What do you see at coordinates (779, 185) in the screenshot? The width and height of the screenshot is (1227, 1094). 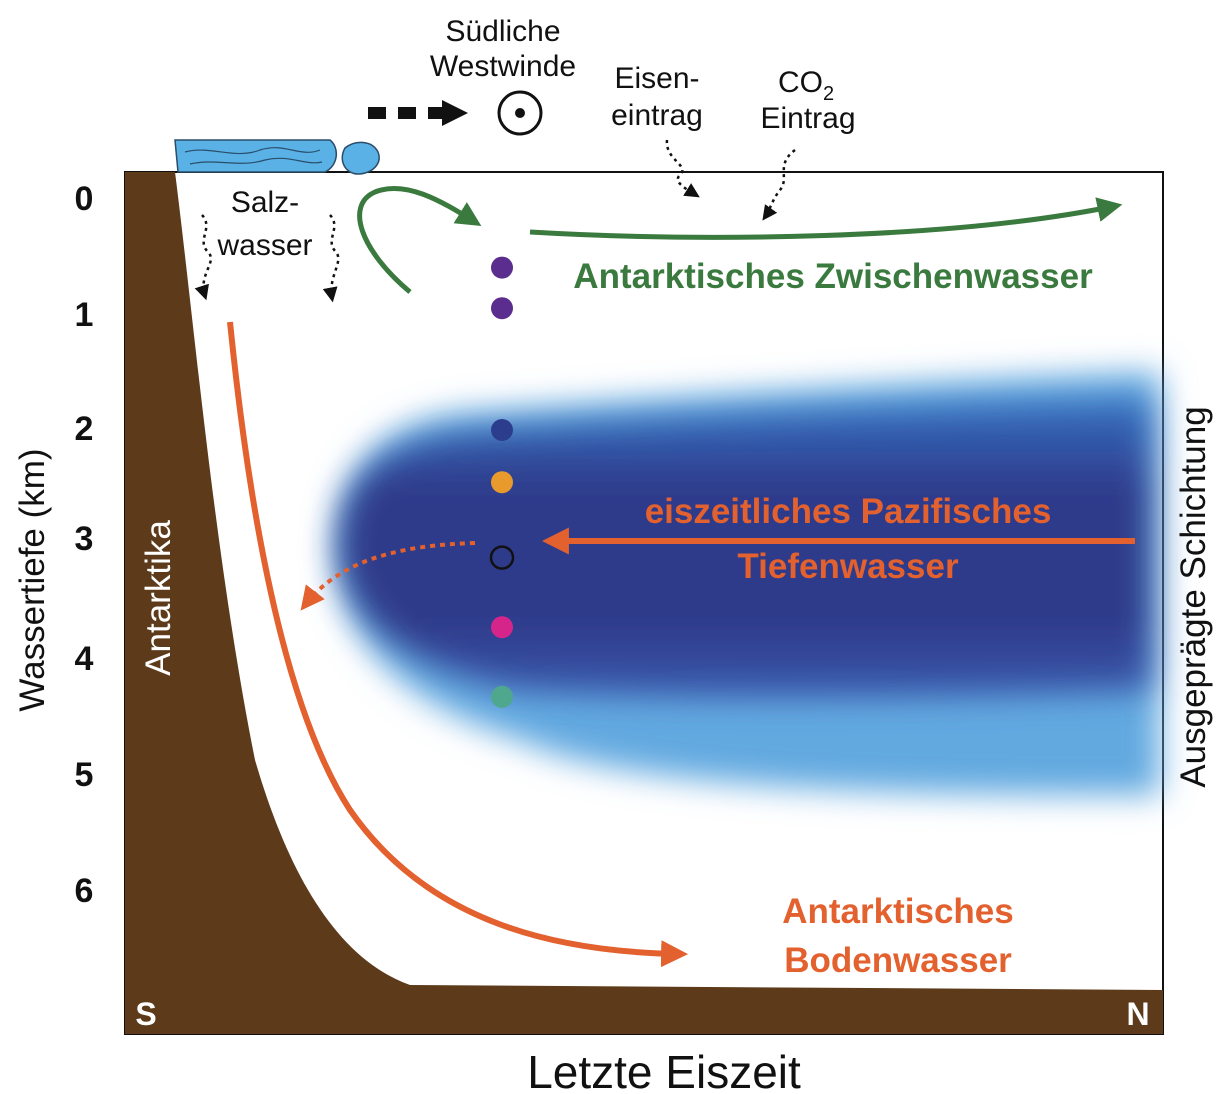 I see `co2-input-arrow` at bounding box center [779, 185].